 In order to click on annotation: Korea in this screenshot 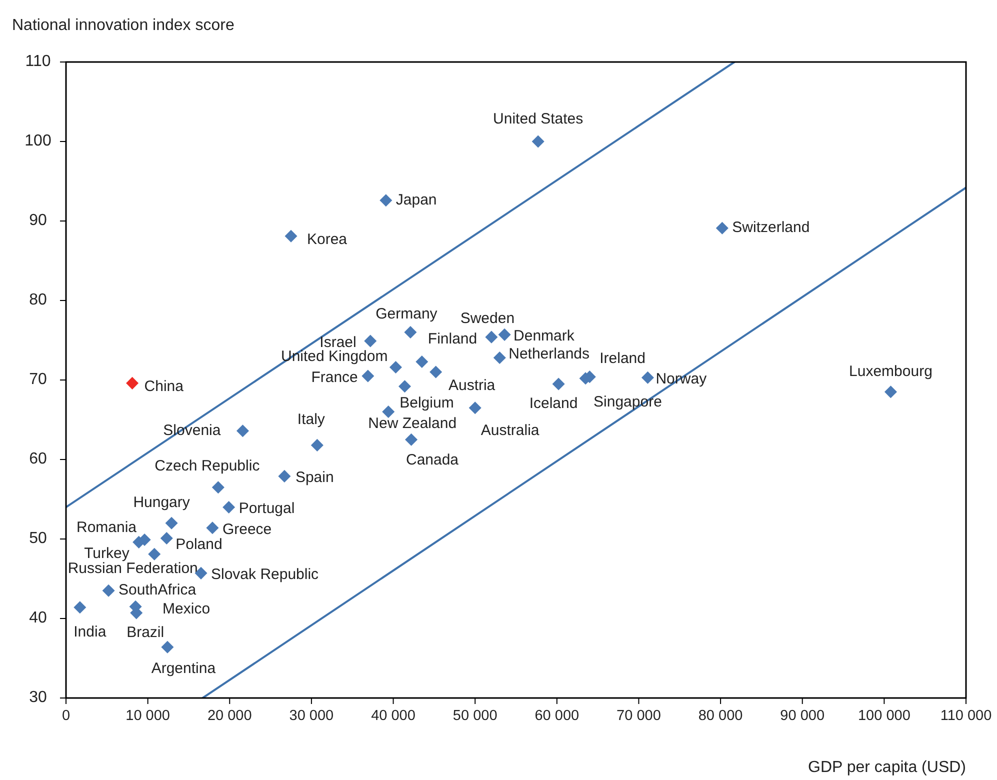, I will do `click(327, 239)`.